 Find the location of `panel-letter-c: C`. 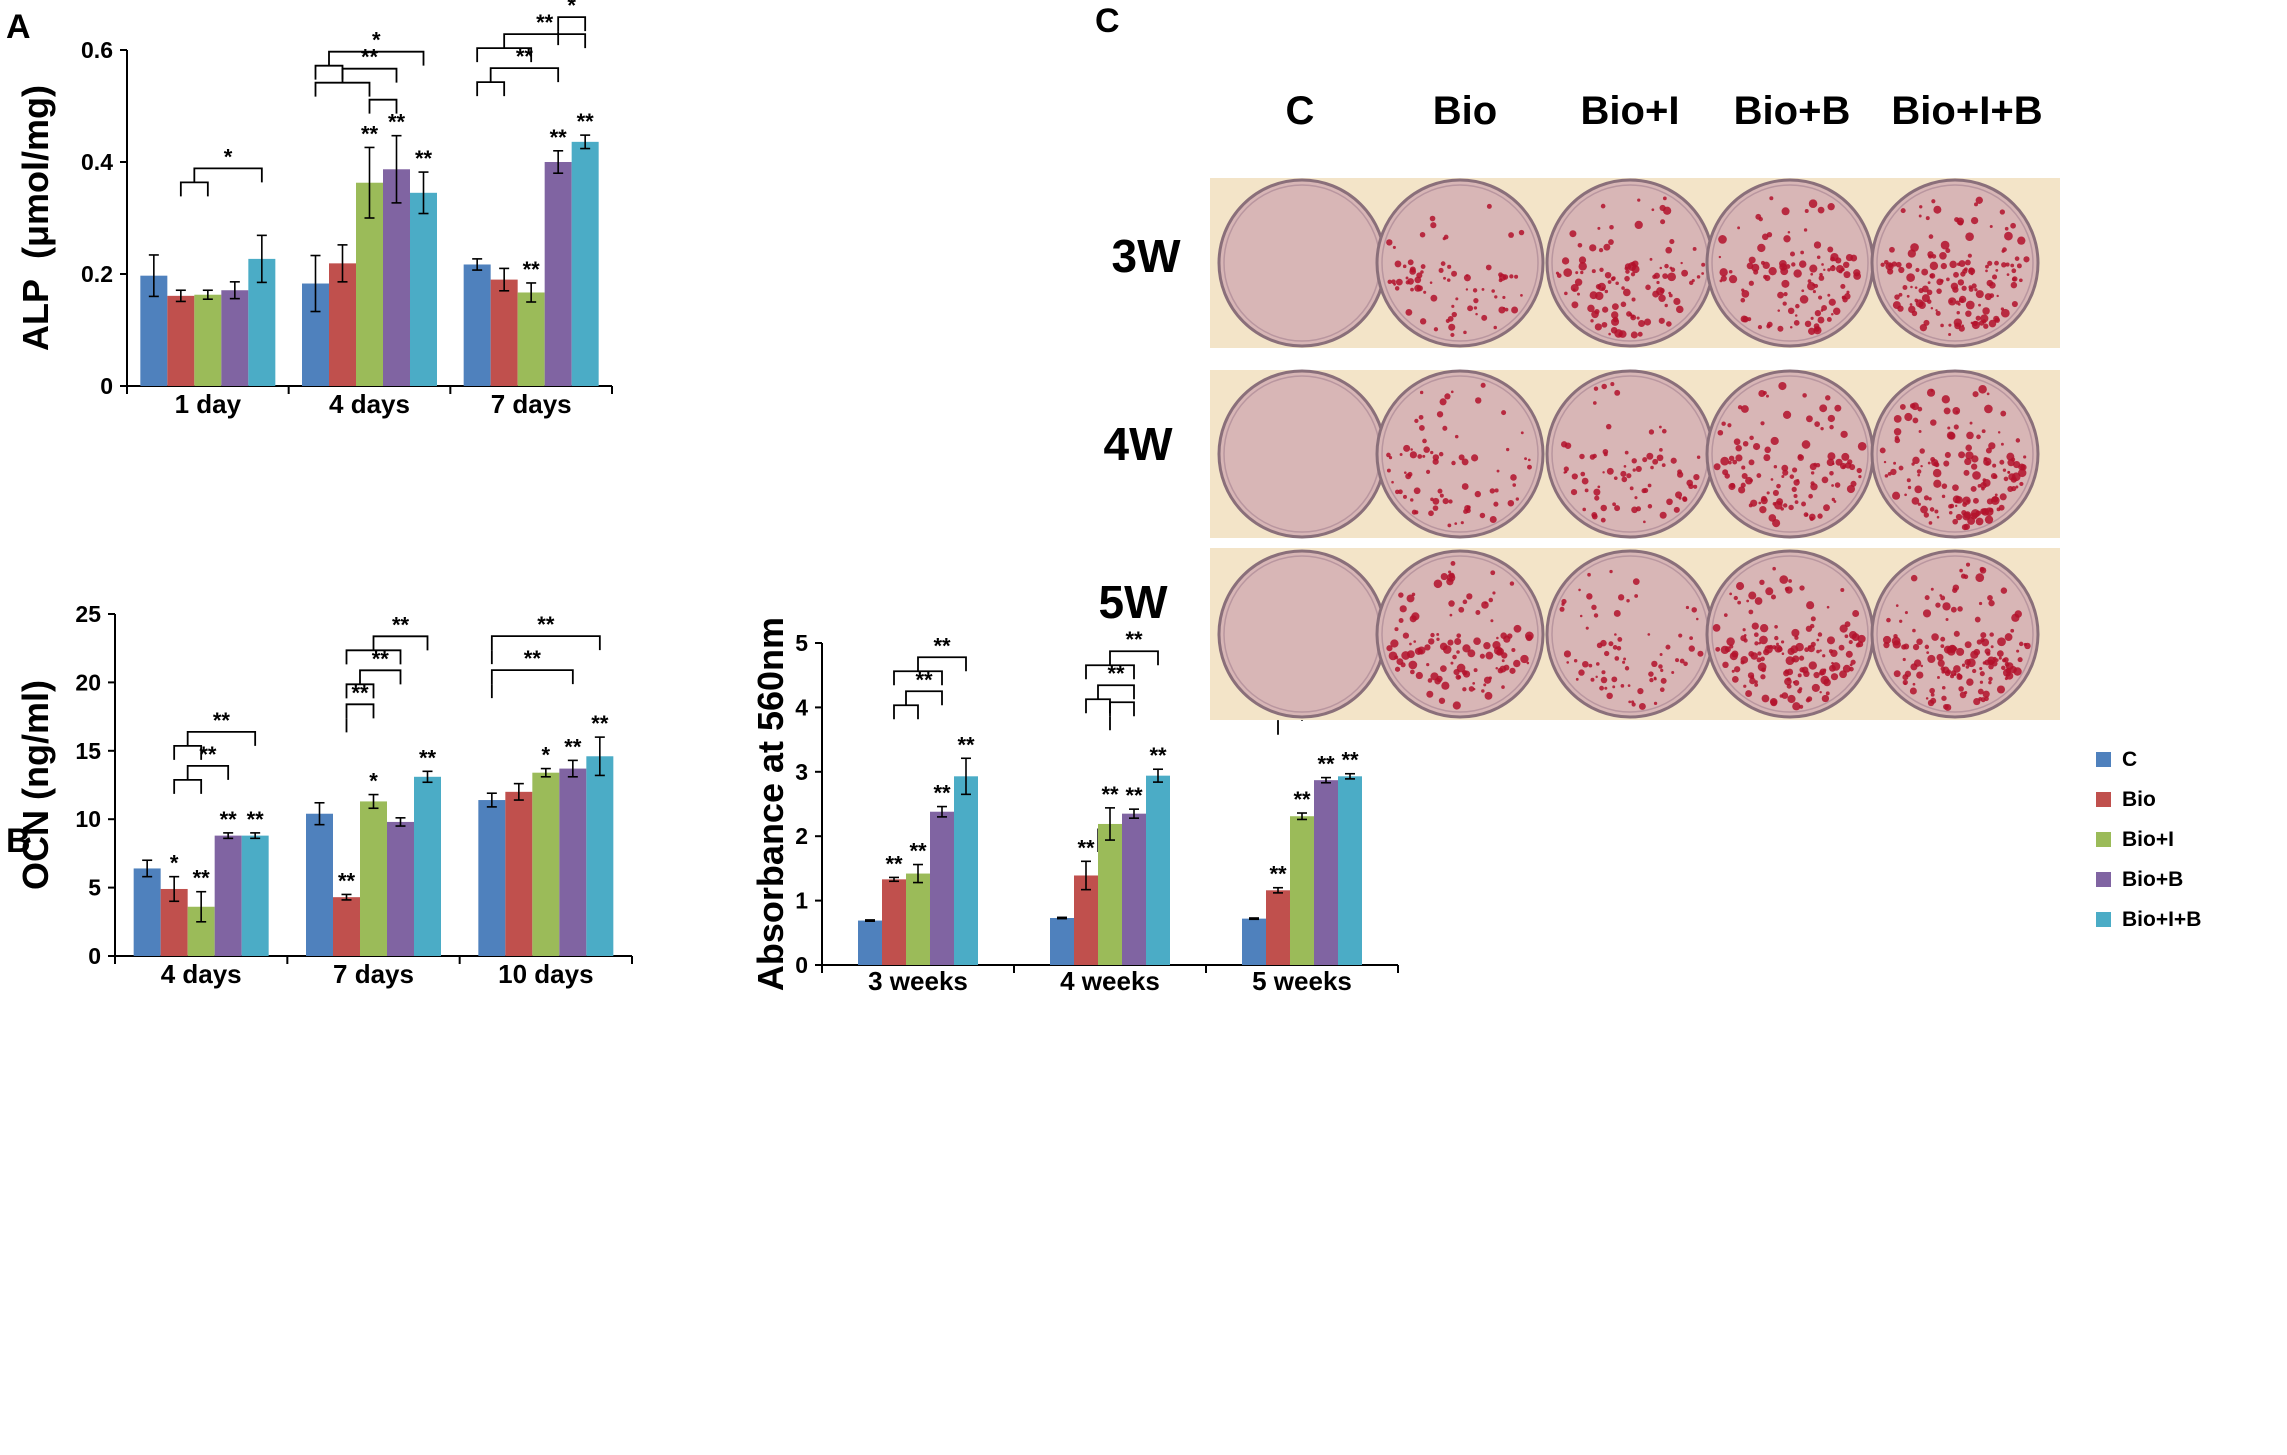

panel-letter-c: C is located at coordinates (1107, 21).